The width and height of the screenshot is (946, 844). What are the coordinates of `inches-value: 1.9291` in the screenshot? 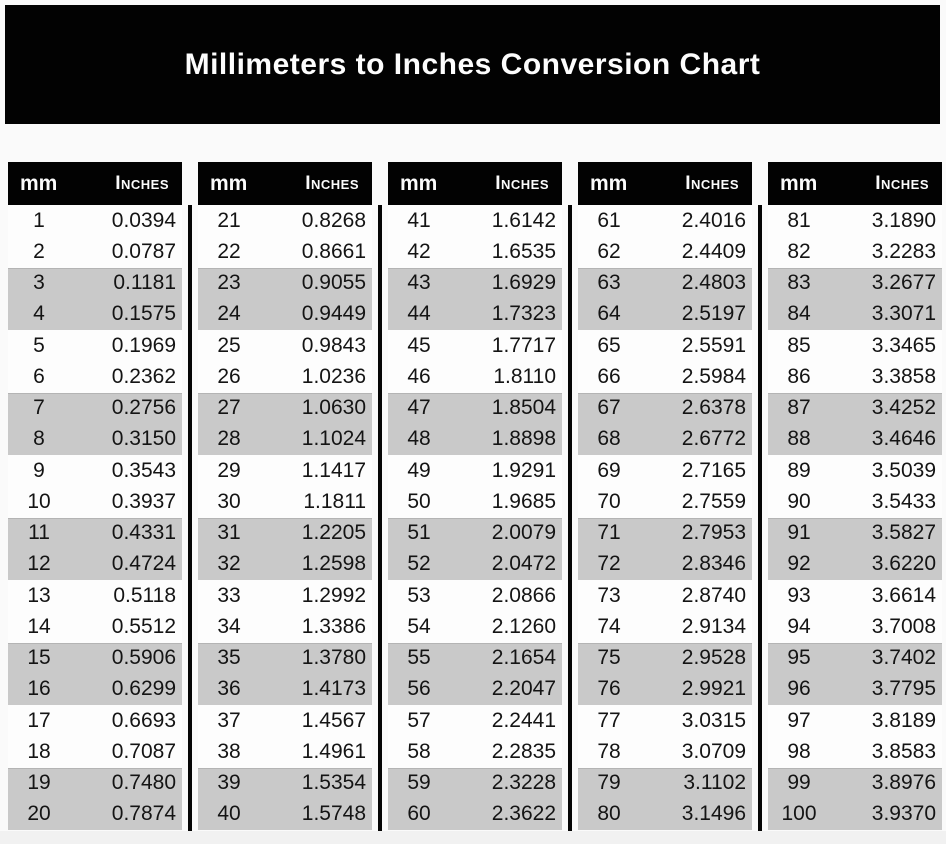 It's located at (523, 470).